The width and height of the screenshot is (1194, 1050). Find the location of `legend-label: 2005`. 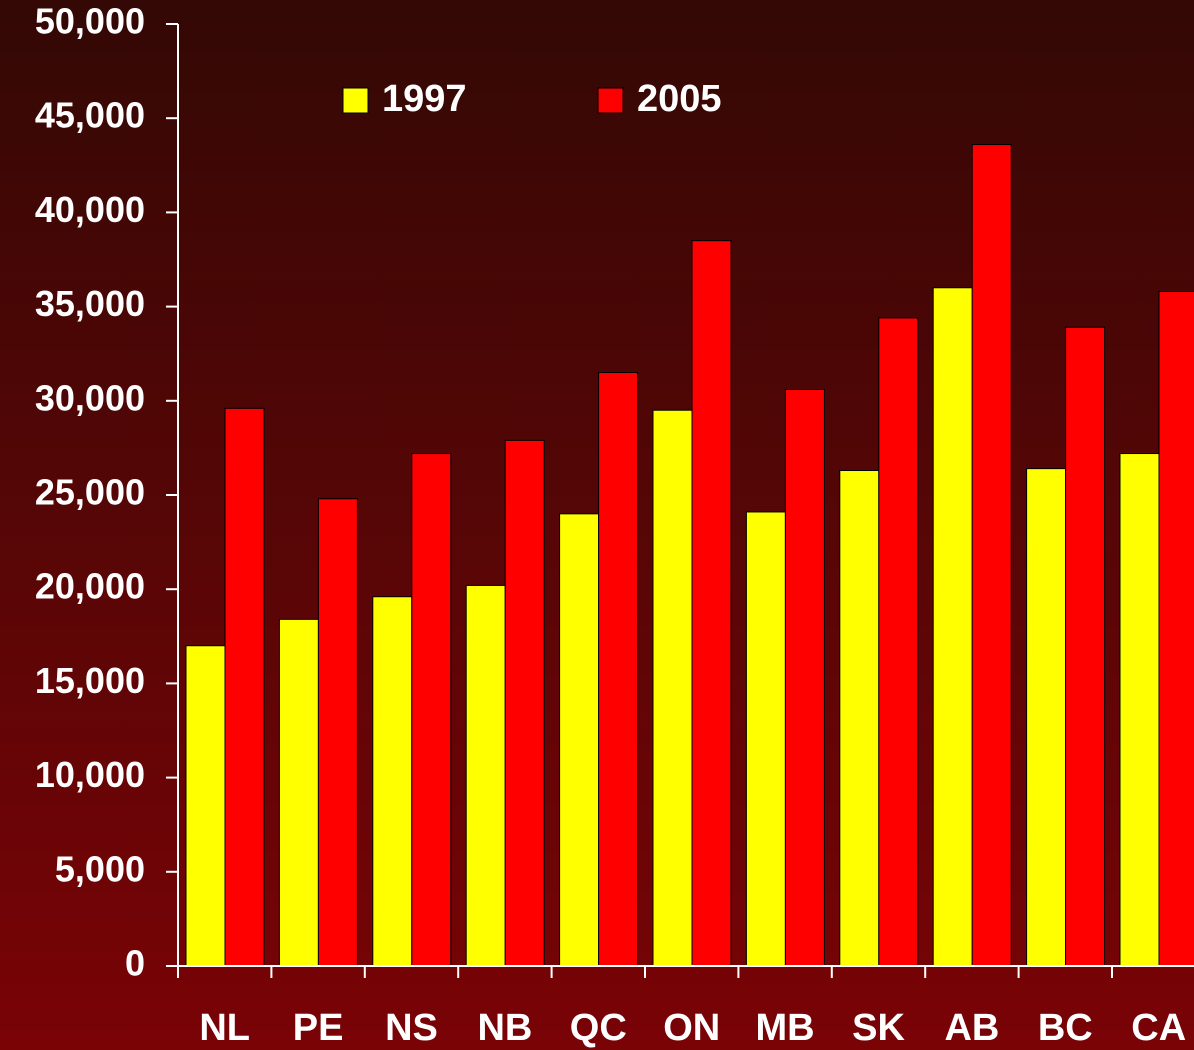

legend-label: 2005 is located at coordinates (679, 99).